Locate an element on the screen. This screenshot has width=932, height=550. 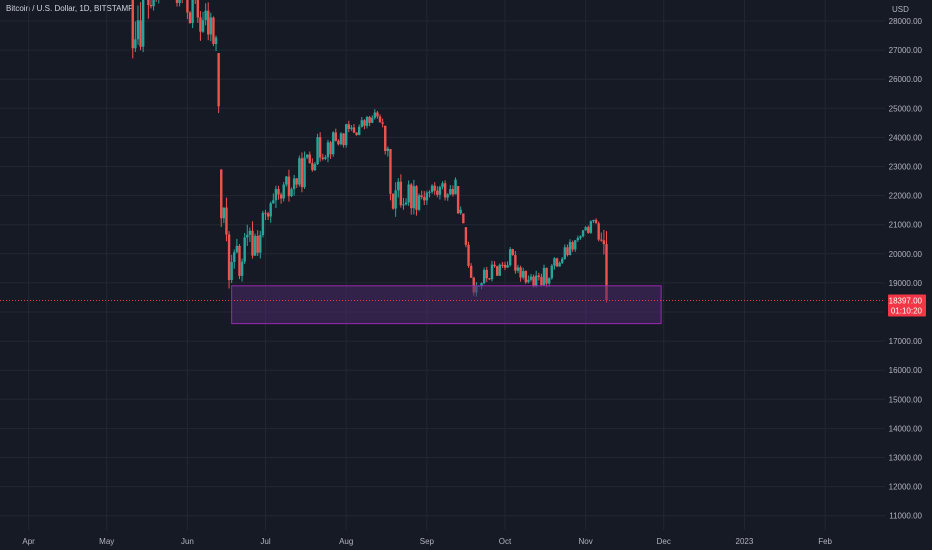
price-tick-label: 15000.00 is located at coordinates (906, 399).